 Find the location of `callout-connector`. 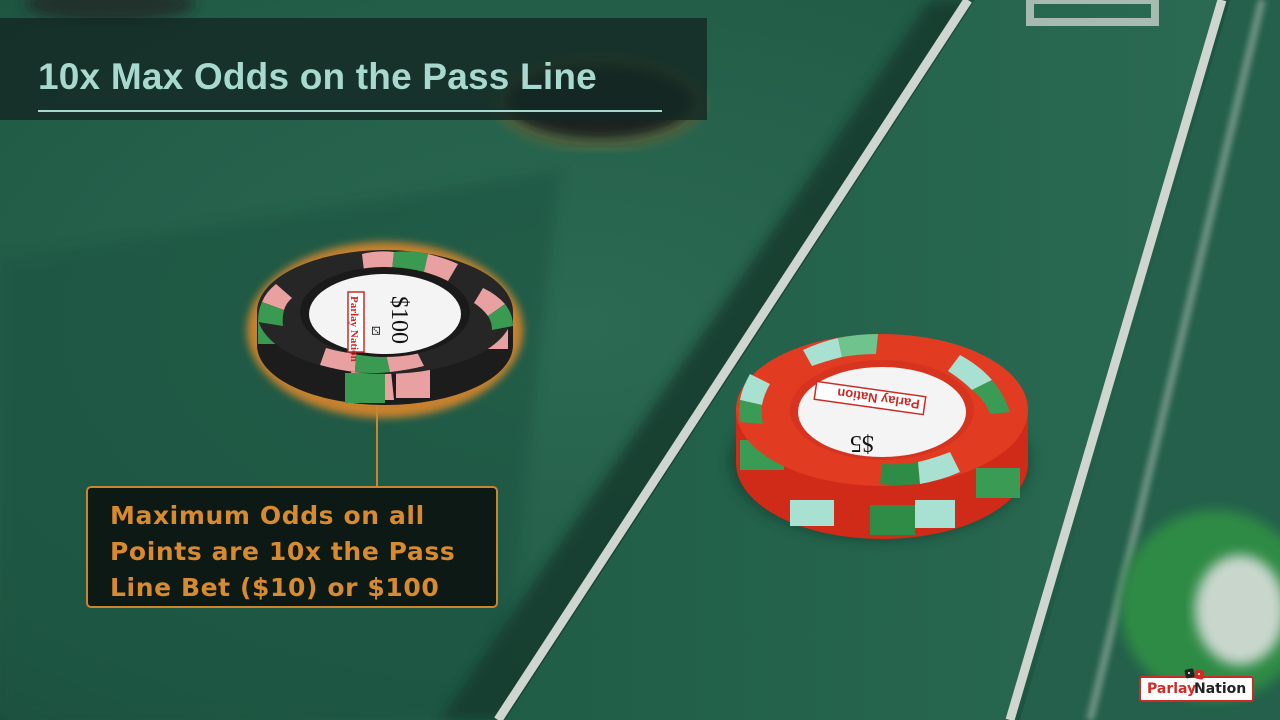

callout-connector is located at coordinates (377, 446).